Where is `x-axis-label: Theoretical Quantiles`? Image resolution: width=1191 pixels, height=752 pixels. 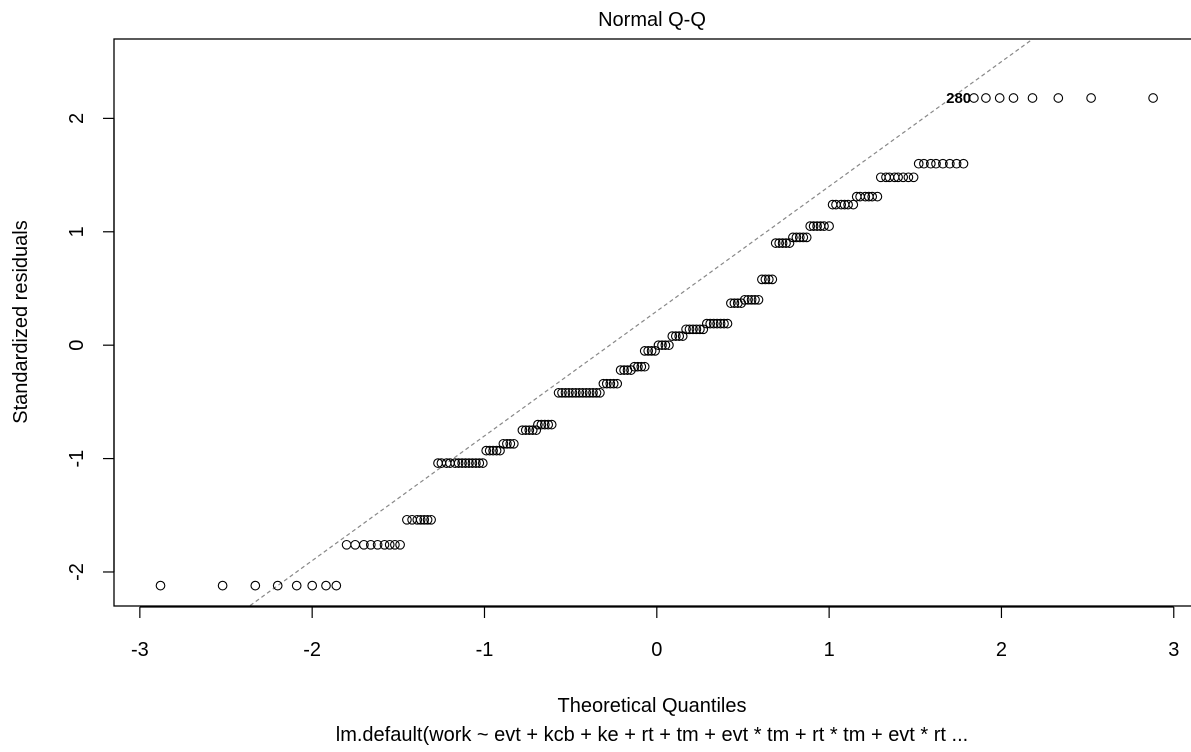 x-axis-label: Theoretical Quantiles is located at coordinates (652, 706).